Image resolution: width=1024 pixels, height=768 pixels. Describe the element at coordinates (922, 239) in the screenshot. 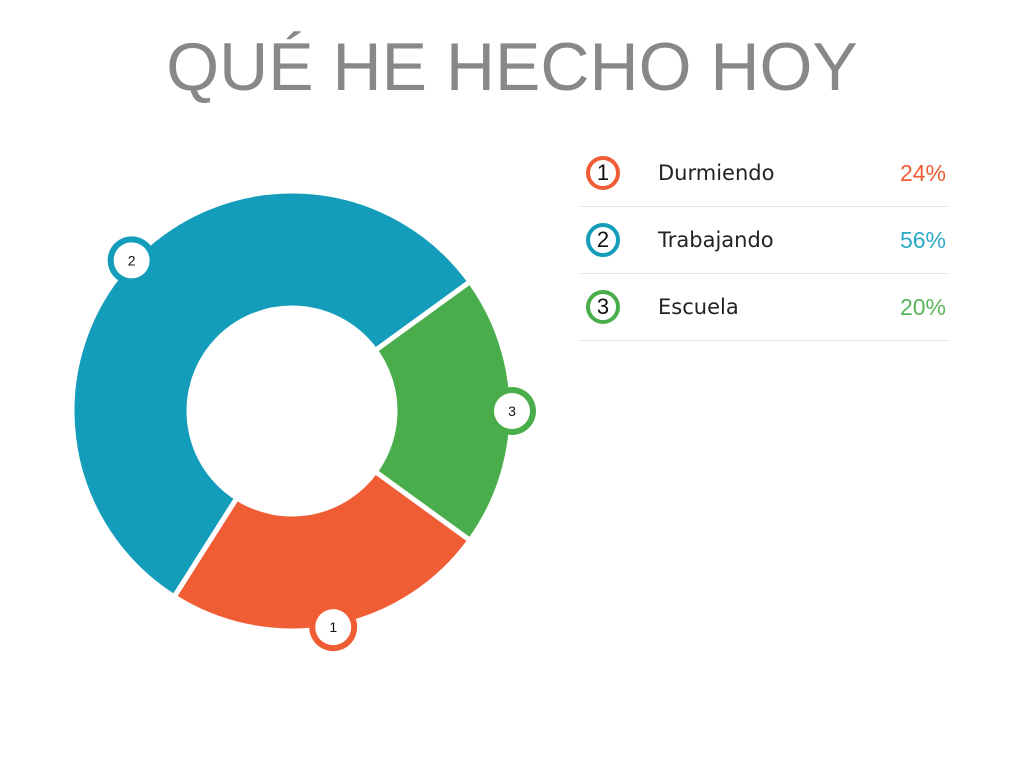

I see `legend-value: 56%` at that location.